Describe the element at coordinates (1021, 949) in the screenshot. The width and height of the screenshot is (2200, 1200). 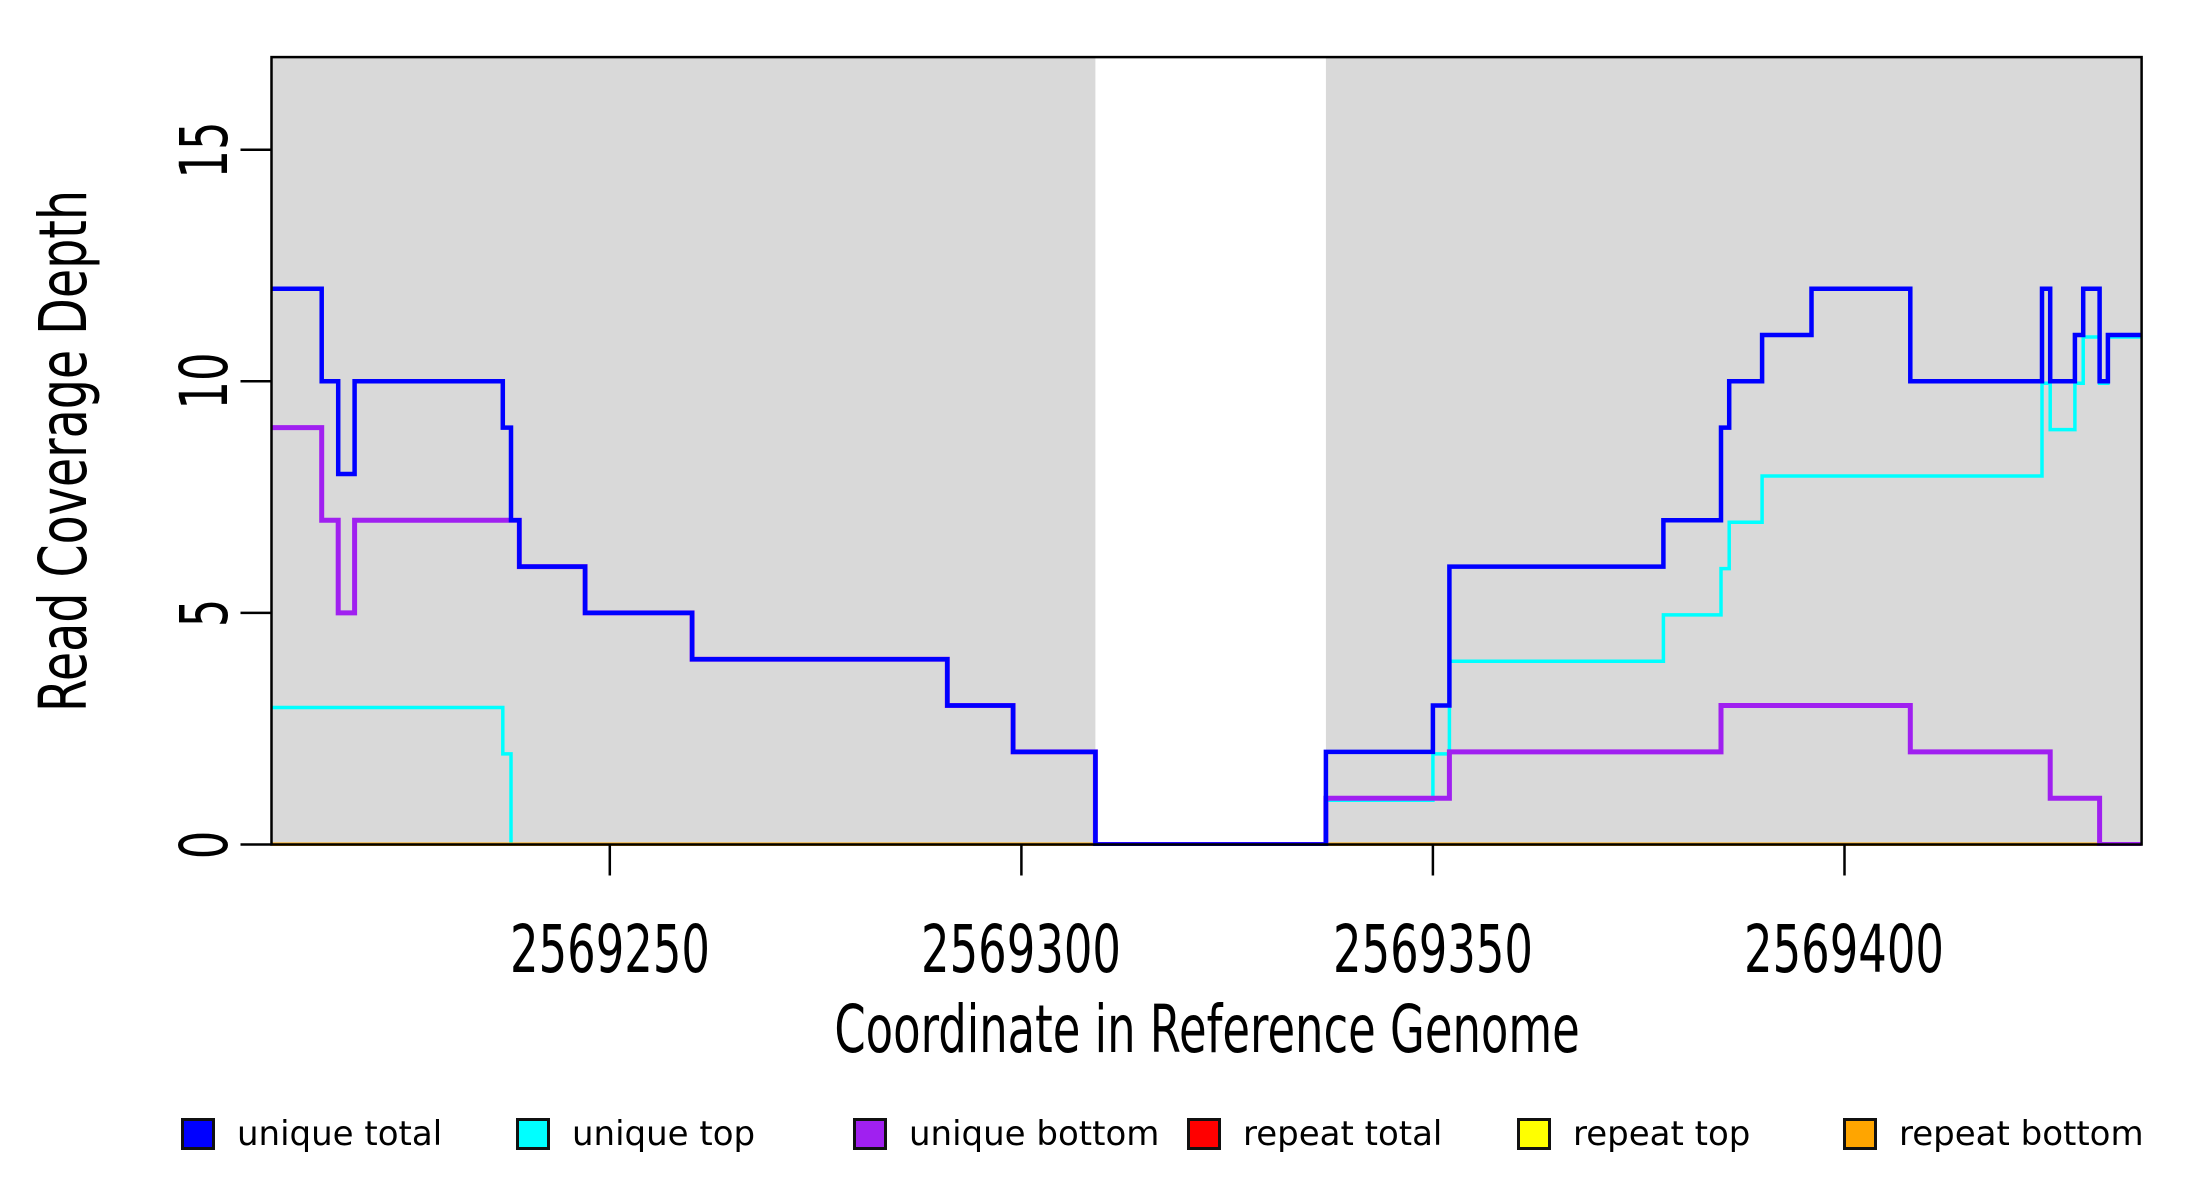
I see `x-tick-label: 2569300` at that location.